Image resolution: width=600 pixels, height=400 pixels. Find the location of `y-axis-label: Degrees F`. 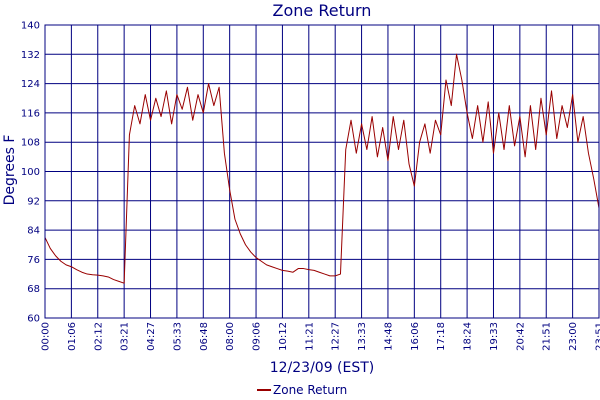

y-axis-label: Degrees F is located at coordinates (10, 170).